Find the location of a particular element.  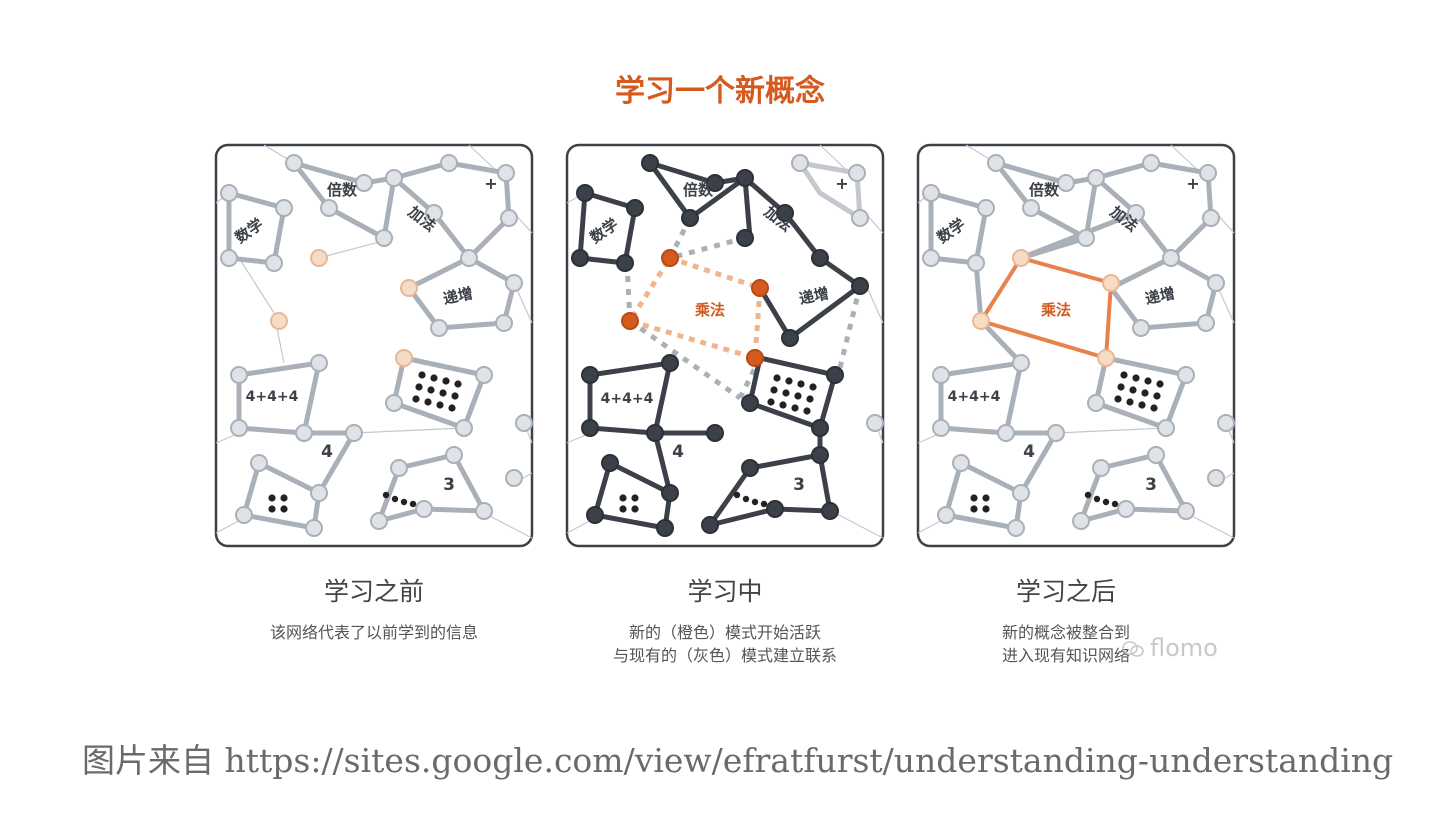

diagram-title: 学习一个新概念 is located at coordinates (720, 91).